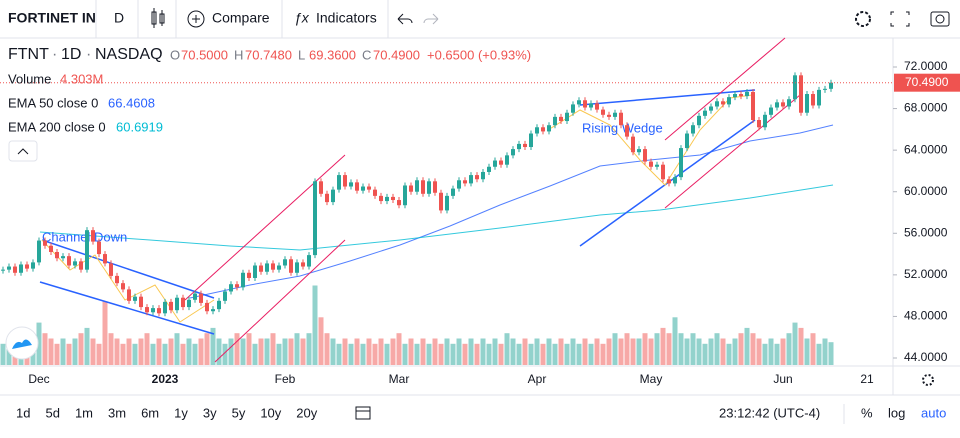 The width and height of the screenshot is (960, 438). I want to click on legend-exchange: NASDAQ, so click(129, 54).